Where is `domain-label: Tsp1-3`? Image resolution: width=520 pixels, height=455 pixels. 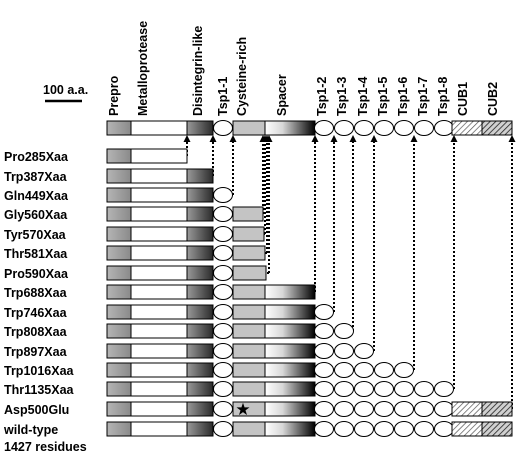
domain-label: Tsp1-3 is located at coordinates (342, 96).